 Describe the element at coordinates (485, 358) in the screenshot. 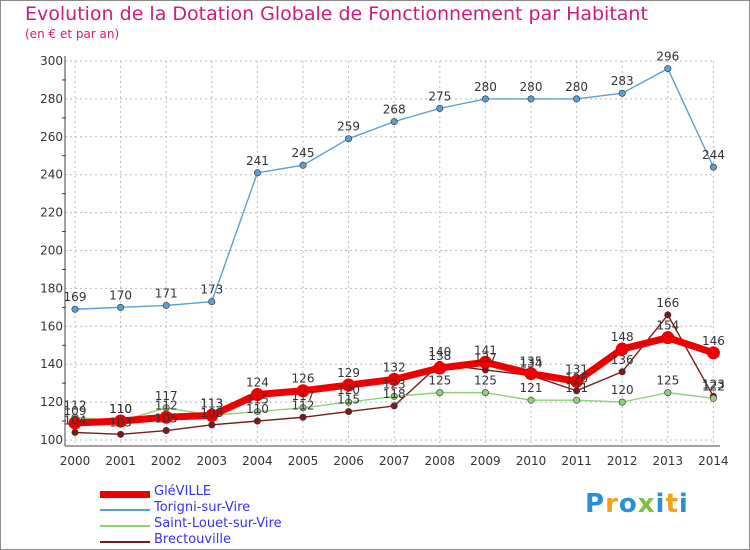

I see `data-label-brectouville: 137` at that location.